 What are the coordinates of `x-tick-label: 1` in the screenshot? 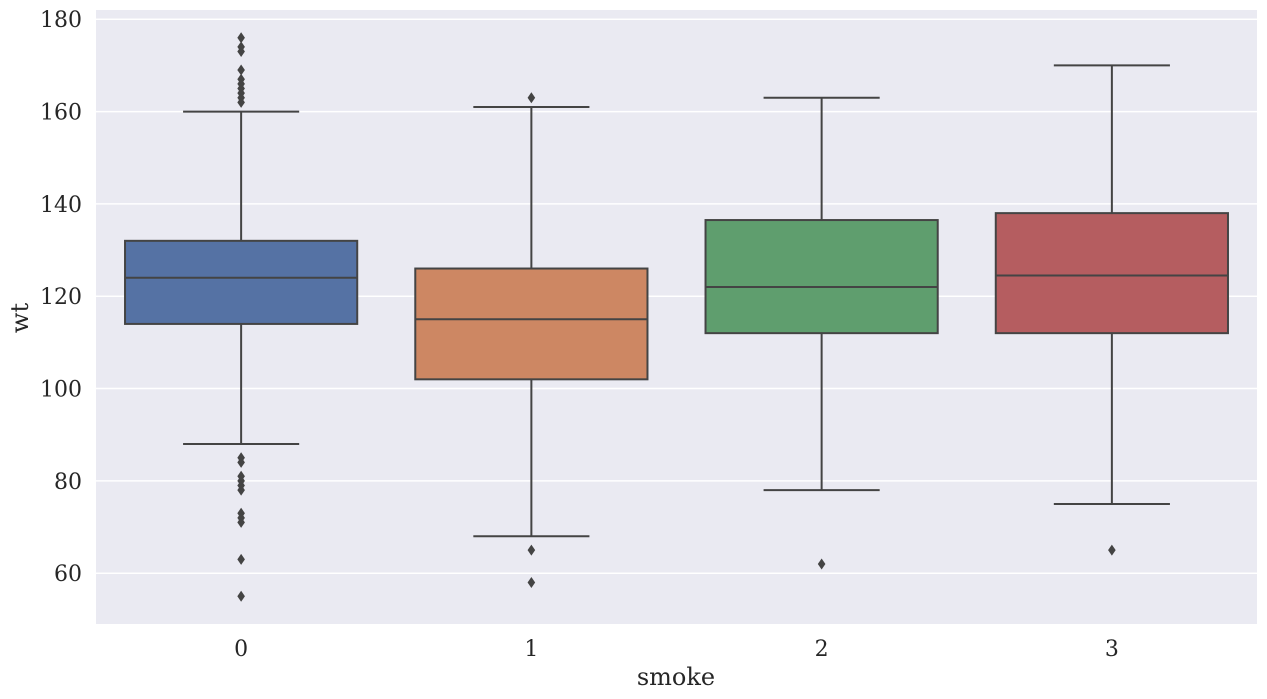 It's located at (531, 649).